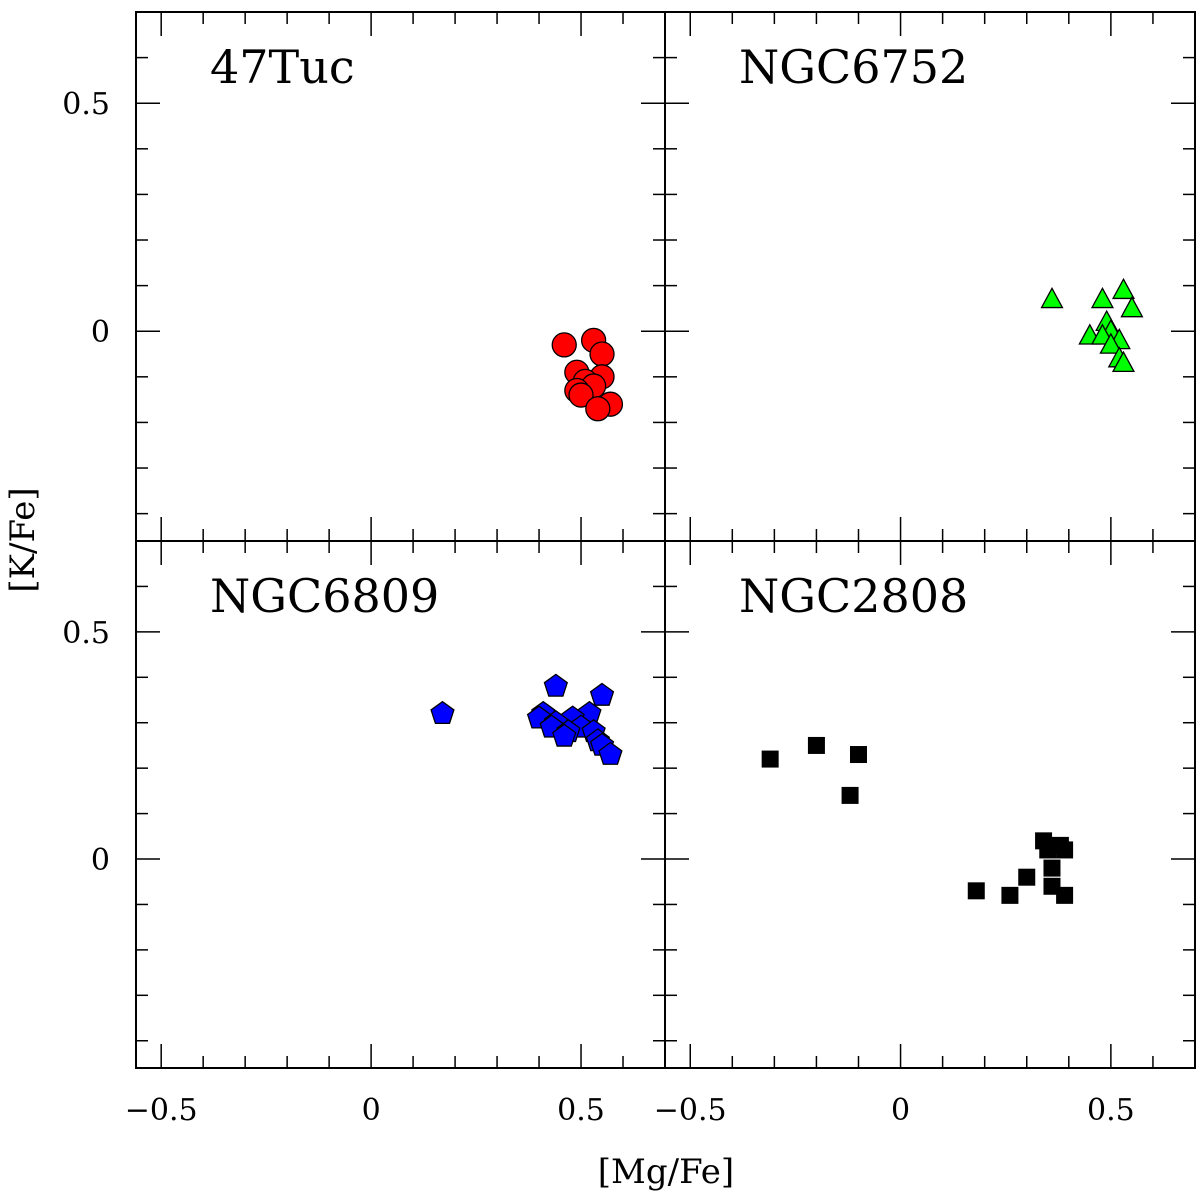  I want to click on panel-title: 47Tuc, so click(282, 67).